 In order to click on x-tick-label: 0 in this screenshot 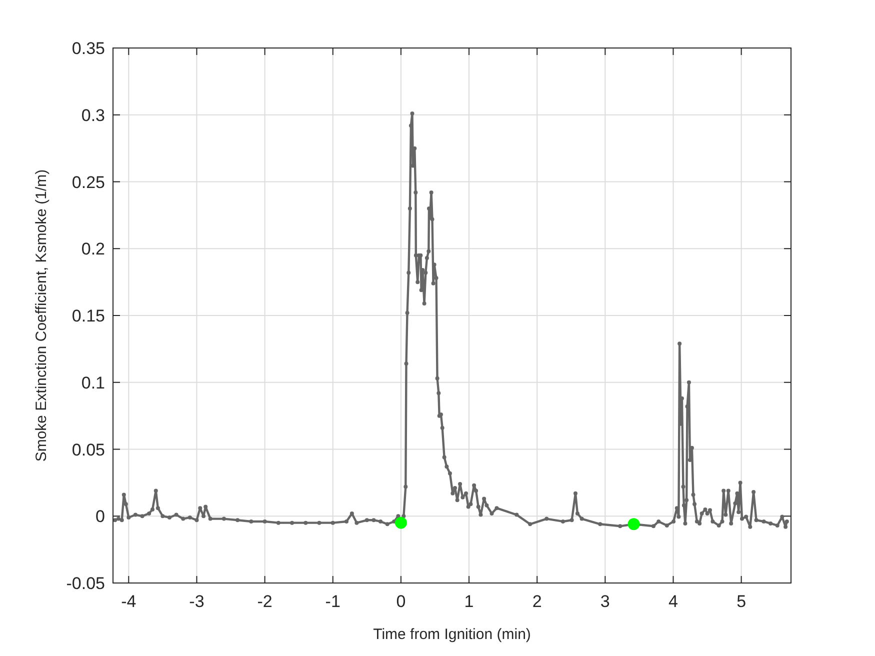, I will do `click(401, 601)`.